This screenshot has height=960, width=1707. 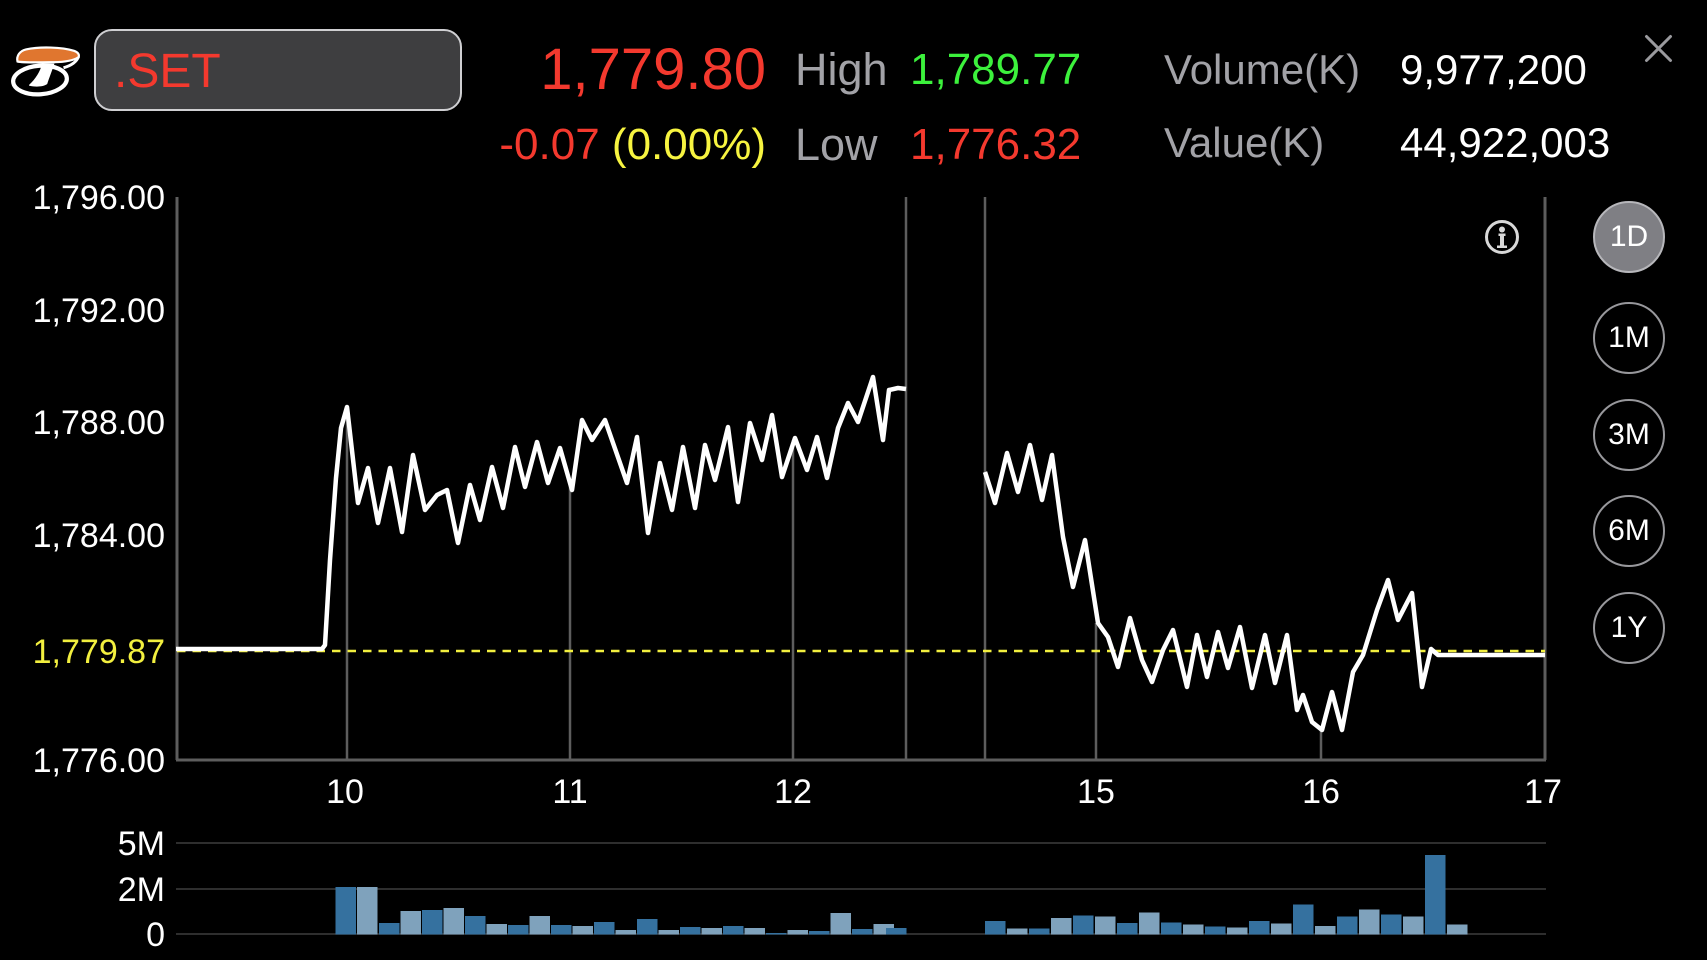 I want to click on svg-text: 5M, so click(x=141, y=844).